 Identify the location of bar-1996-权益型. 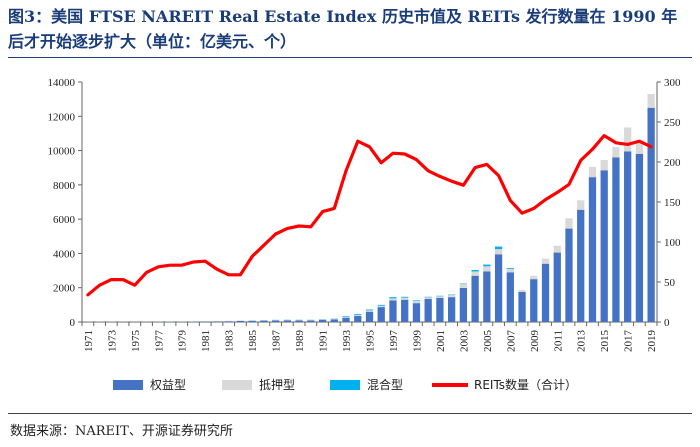
(381, 314).